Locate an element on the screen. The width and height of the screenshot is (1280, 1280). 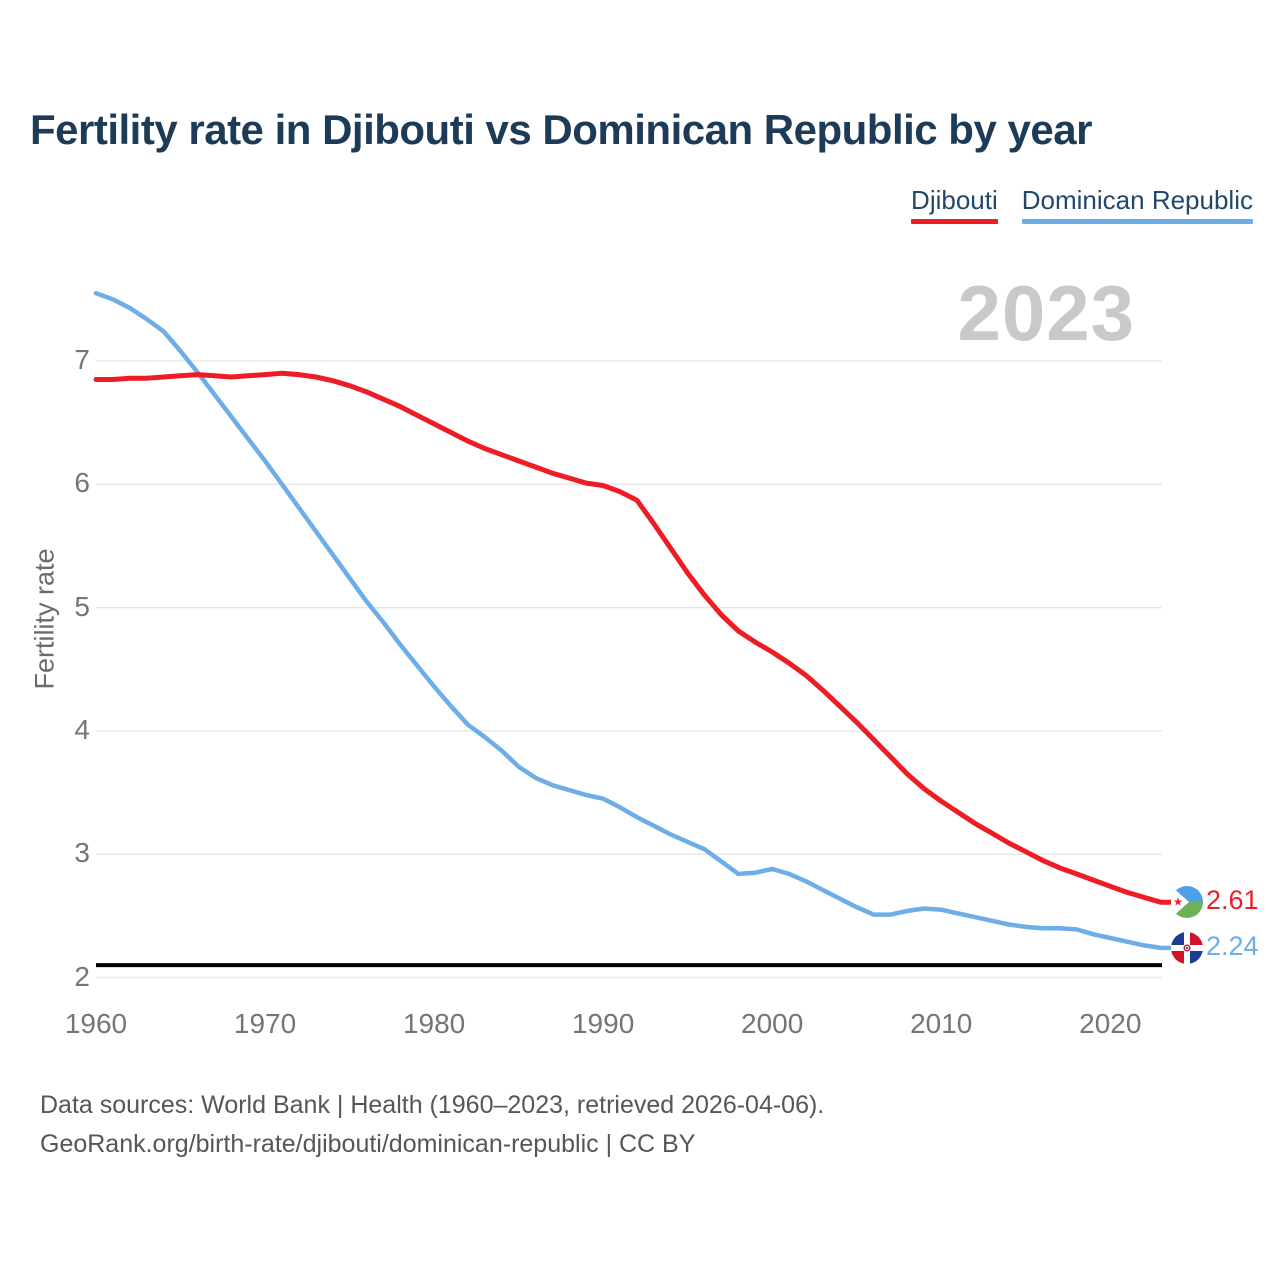
y-tick-label-2: 2 is located at coordinates (82, 976).